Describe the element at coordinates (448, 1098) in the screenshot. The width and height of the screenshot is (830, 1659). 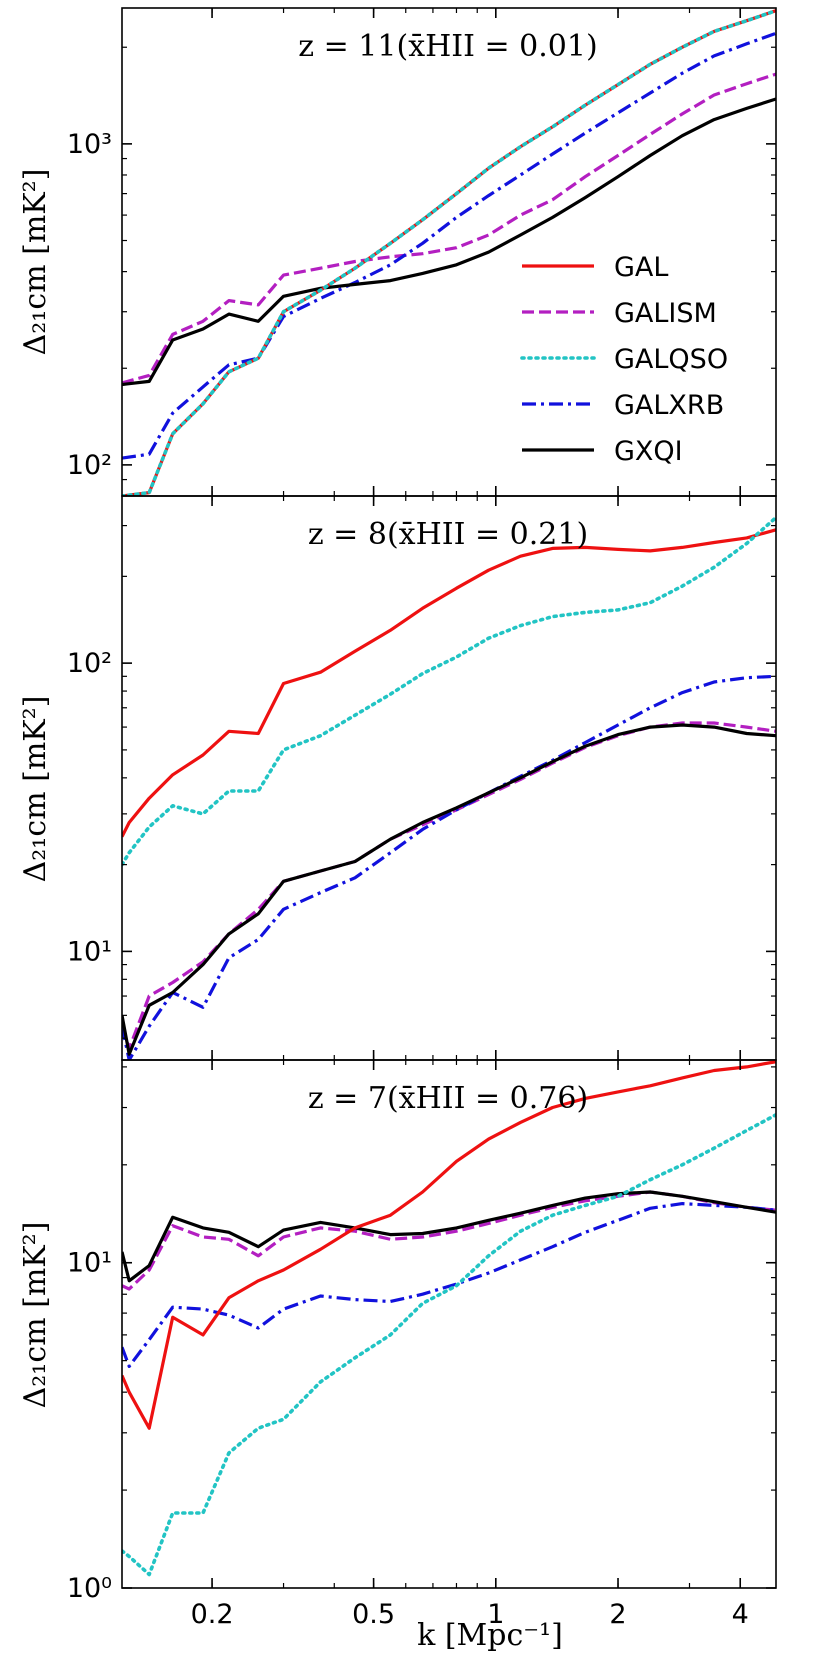
I see `panel-title: z = 7(x̄HII = 0.76)` at that location.